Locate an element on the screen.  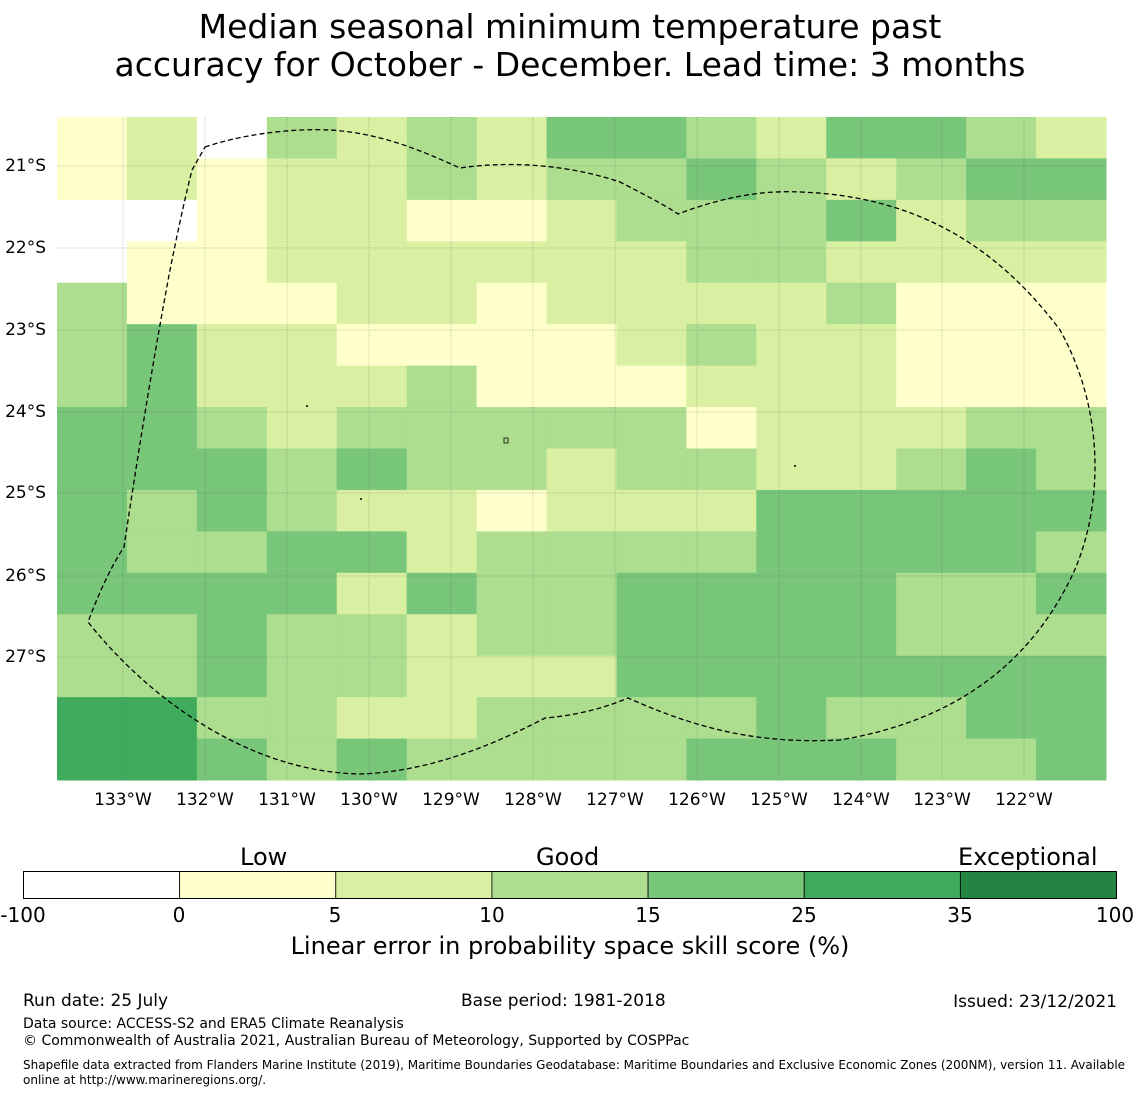
lon-label: 127°W is located at coordinates (615, 800).